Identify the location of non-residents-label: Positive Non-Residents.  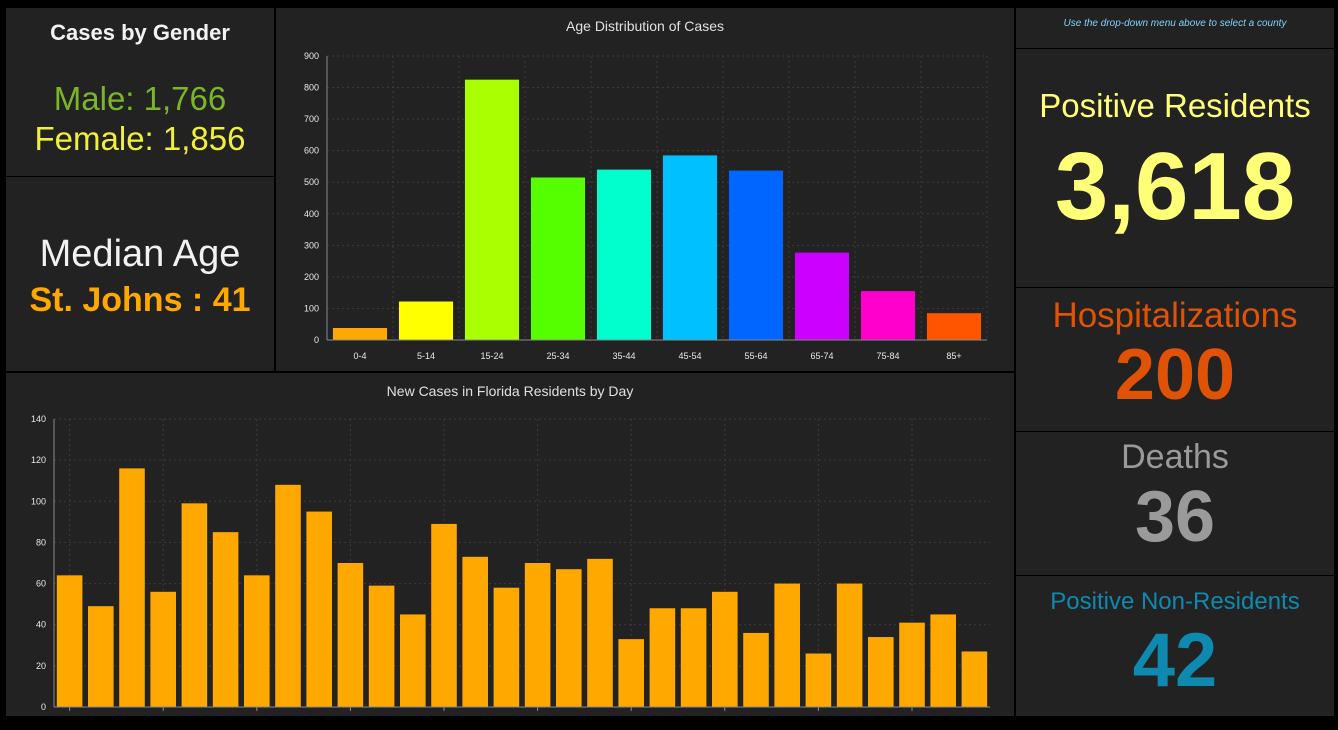
(1175, 601).